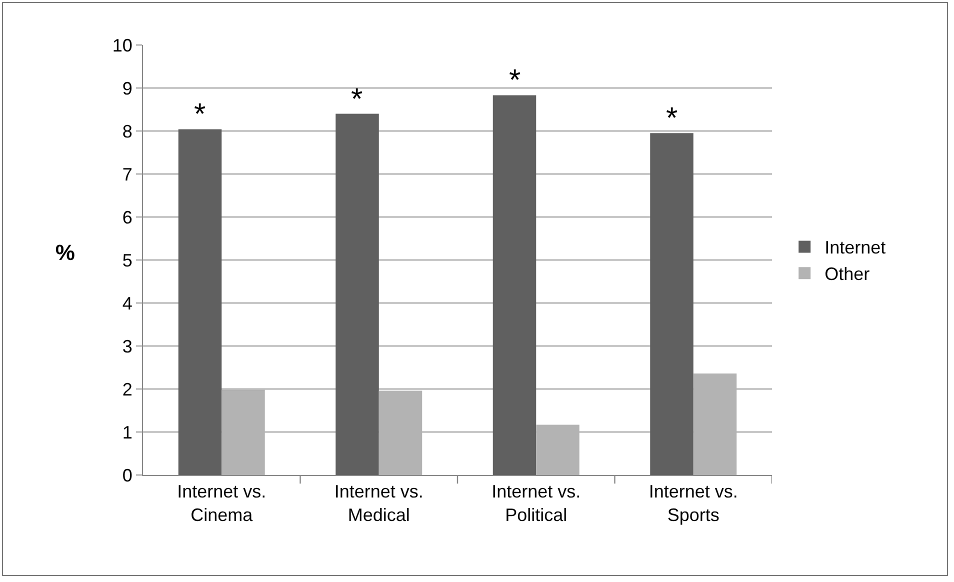 Image resolution: width=954 pixels, height=582 pixels. I want to click on x-tick-label: Internet vs. Sports, so click(693, 503).